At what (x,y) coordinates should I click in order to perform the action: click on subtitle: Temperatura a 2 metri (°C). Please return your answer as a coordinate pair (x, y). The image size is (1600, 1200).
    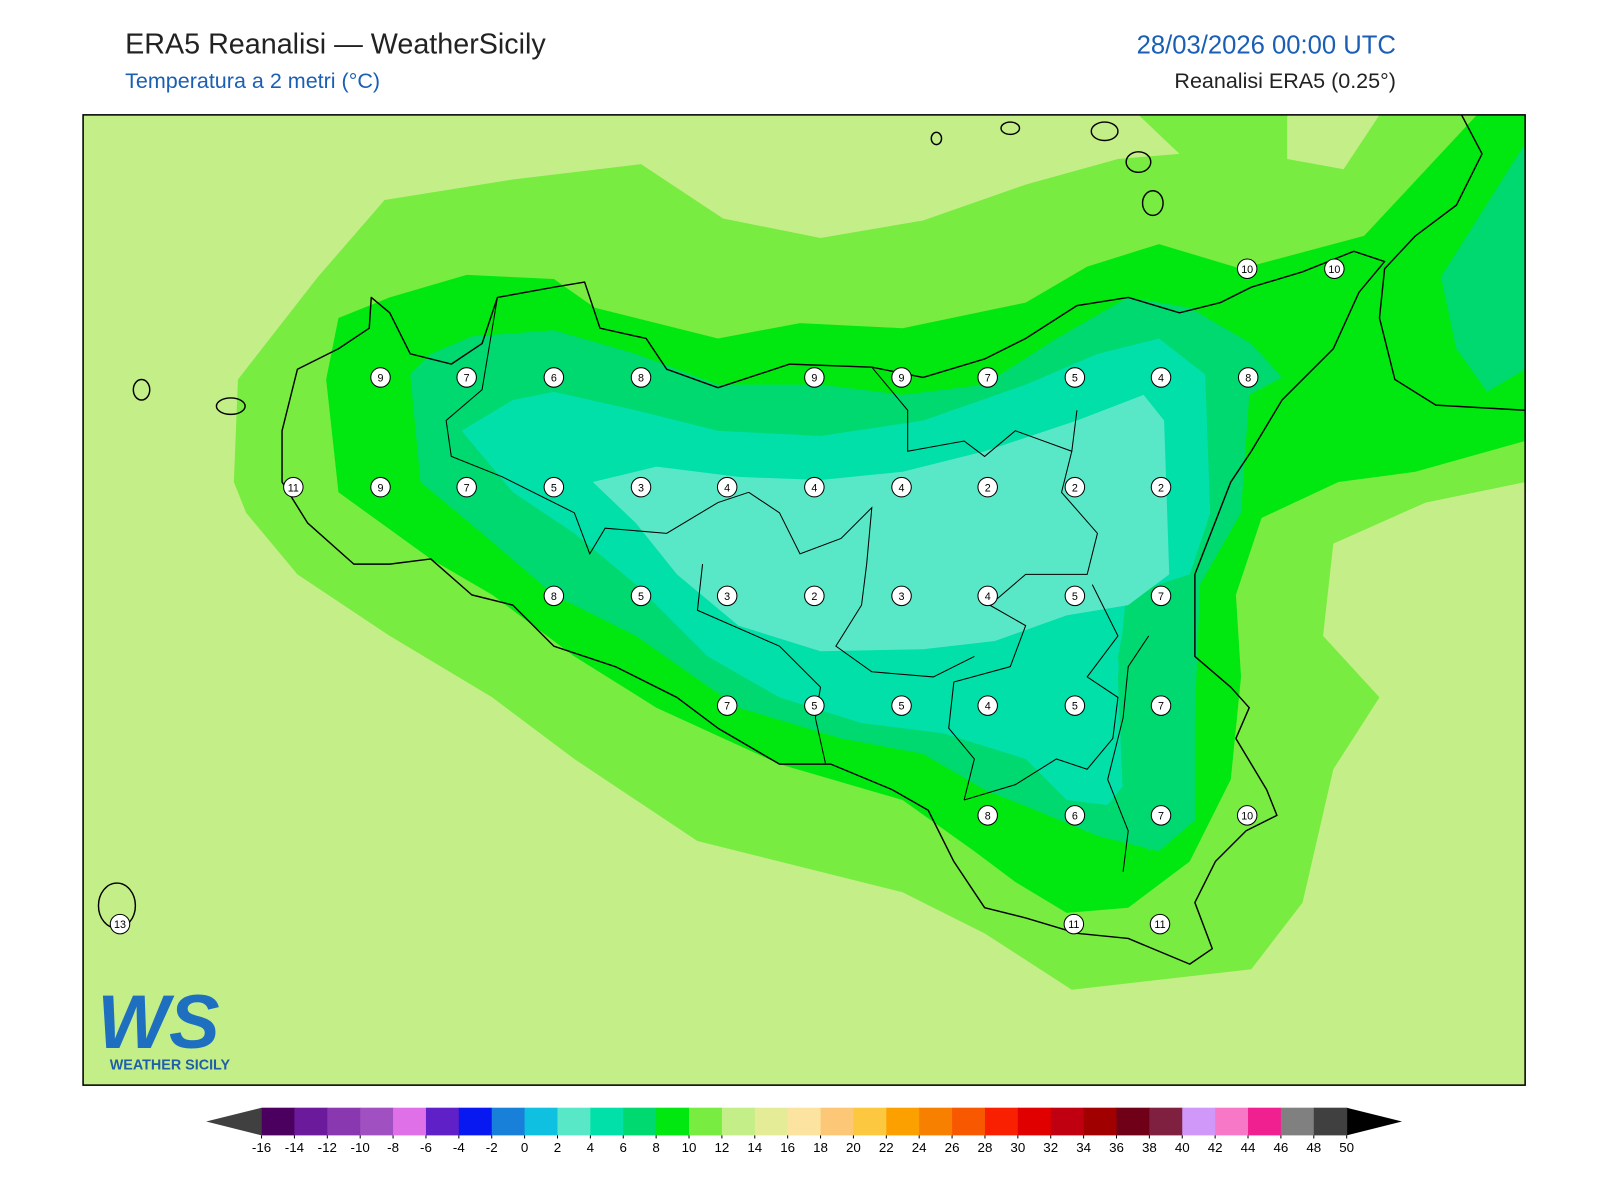
    Looking at the image, I should click on (252, 81).